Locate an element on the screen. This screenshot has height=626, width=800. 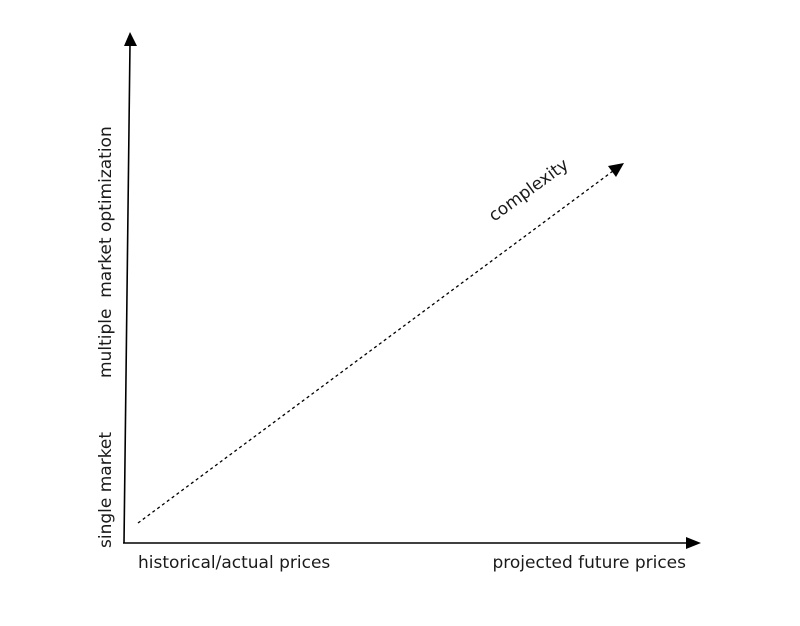
y-axis-line is located at coordinates (127, 293).